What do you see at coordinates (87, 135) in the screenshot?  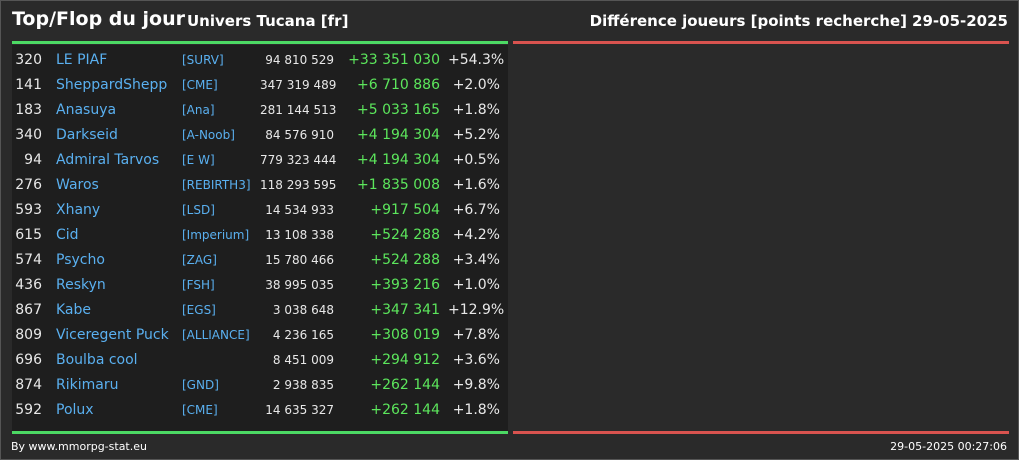 I see `player-name-link: Darkseid` at bounding box center [87, 135].